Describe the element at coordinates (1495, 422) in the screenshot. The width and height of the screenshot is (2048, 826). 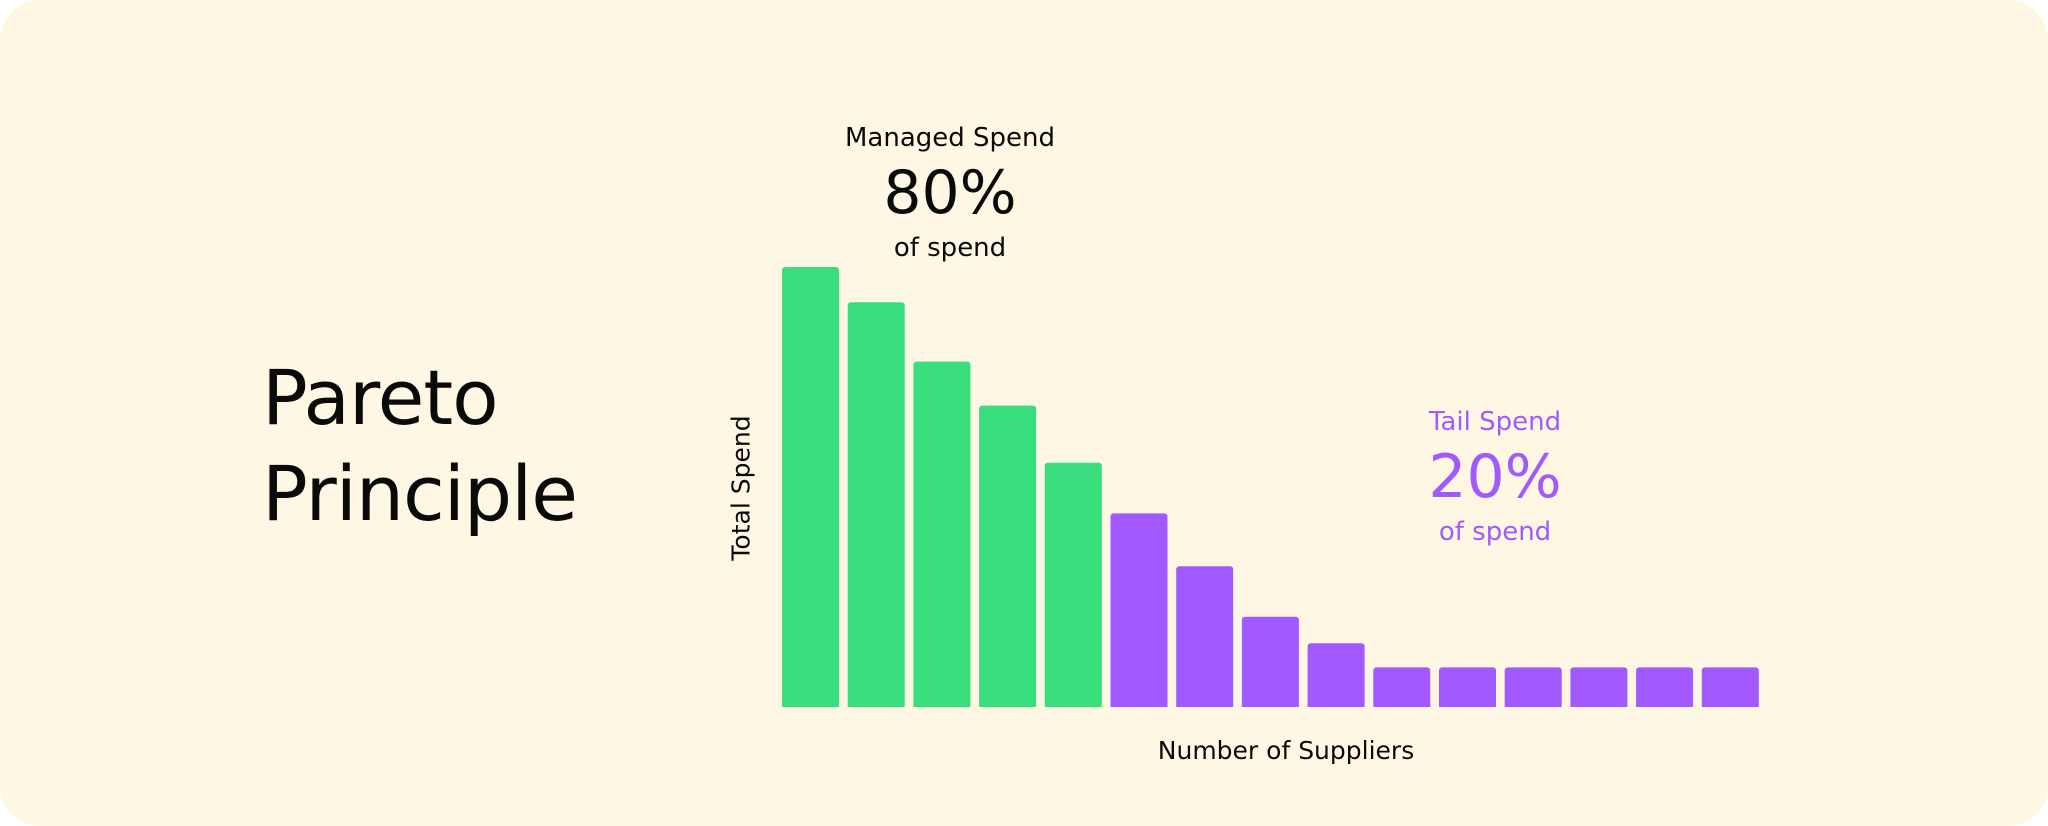
I see `tail-spend-label: Tail Spend` at that location.